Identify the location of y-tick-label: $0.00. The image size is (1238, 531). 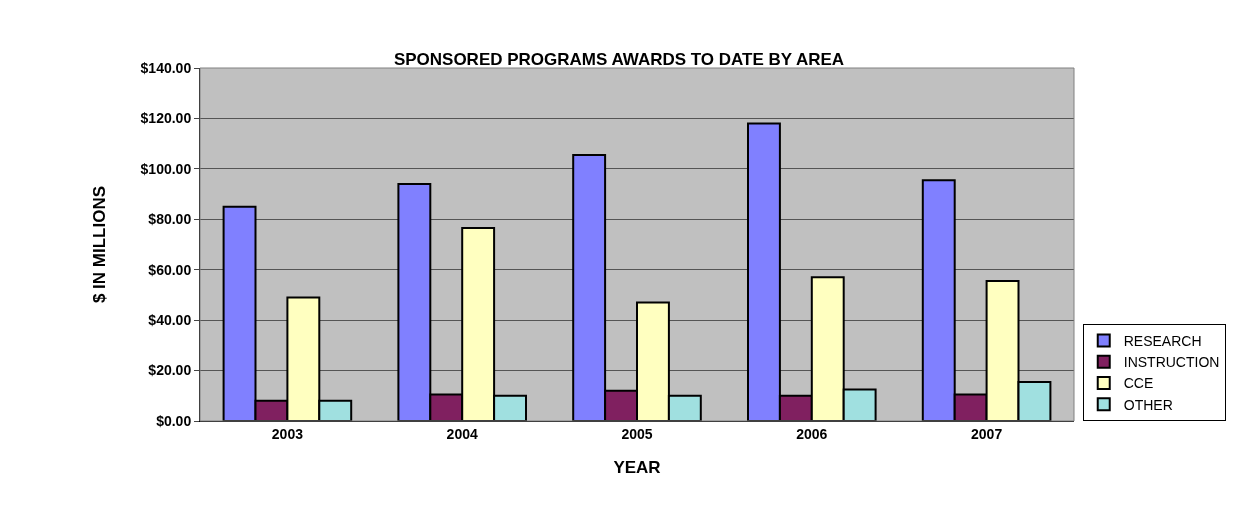
(174, 420).